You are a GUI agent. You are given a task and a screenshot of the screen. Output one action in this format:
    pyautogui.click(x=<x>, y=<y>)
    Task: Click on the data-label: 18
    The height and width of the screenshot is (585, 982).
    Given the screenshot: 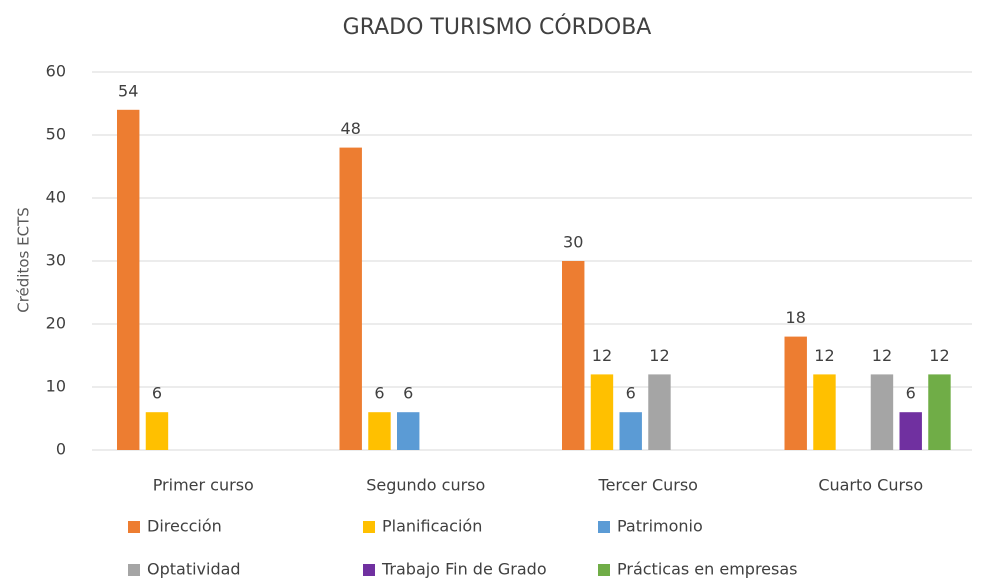 What is the action you would take?
    pyautogui.click(x=796, y=317)
    